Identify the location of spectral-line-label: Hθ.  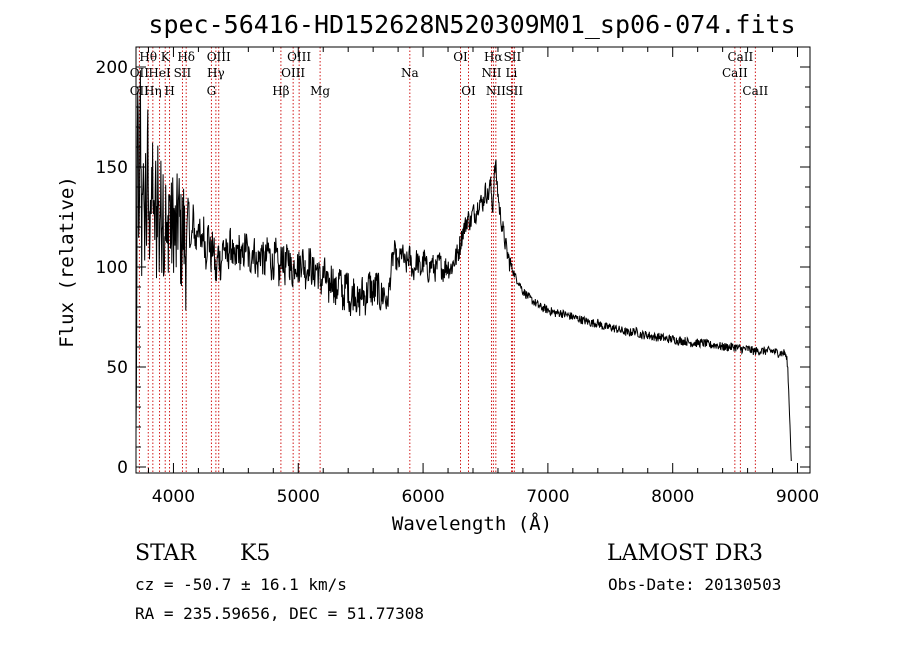
(148, 57).